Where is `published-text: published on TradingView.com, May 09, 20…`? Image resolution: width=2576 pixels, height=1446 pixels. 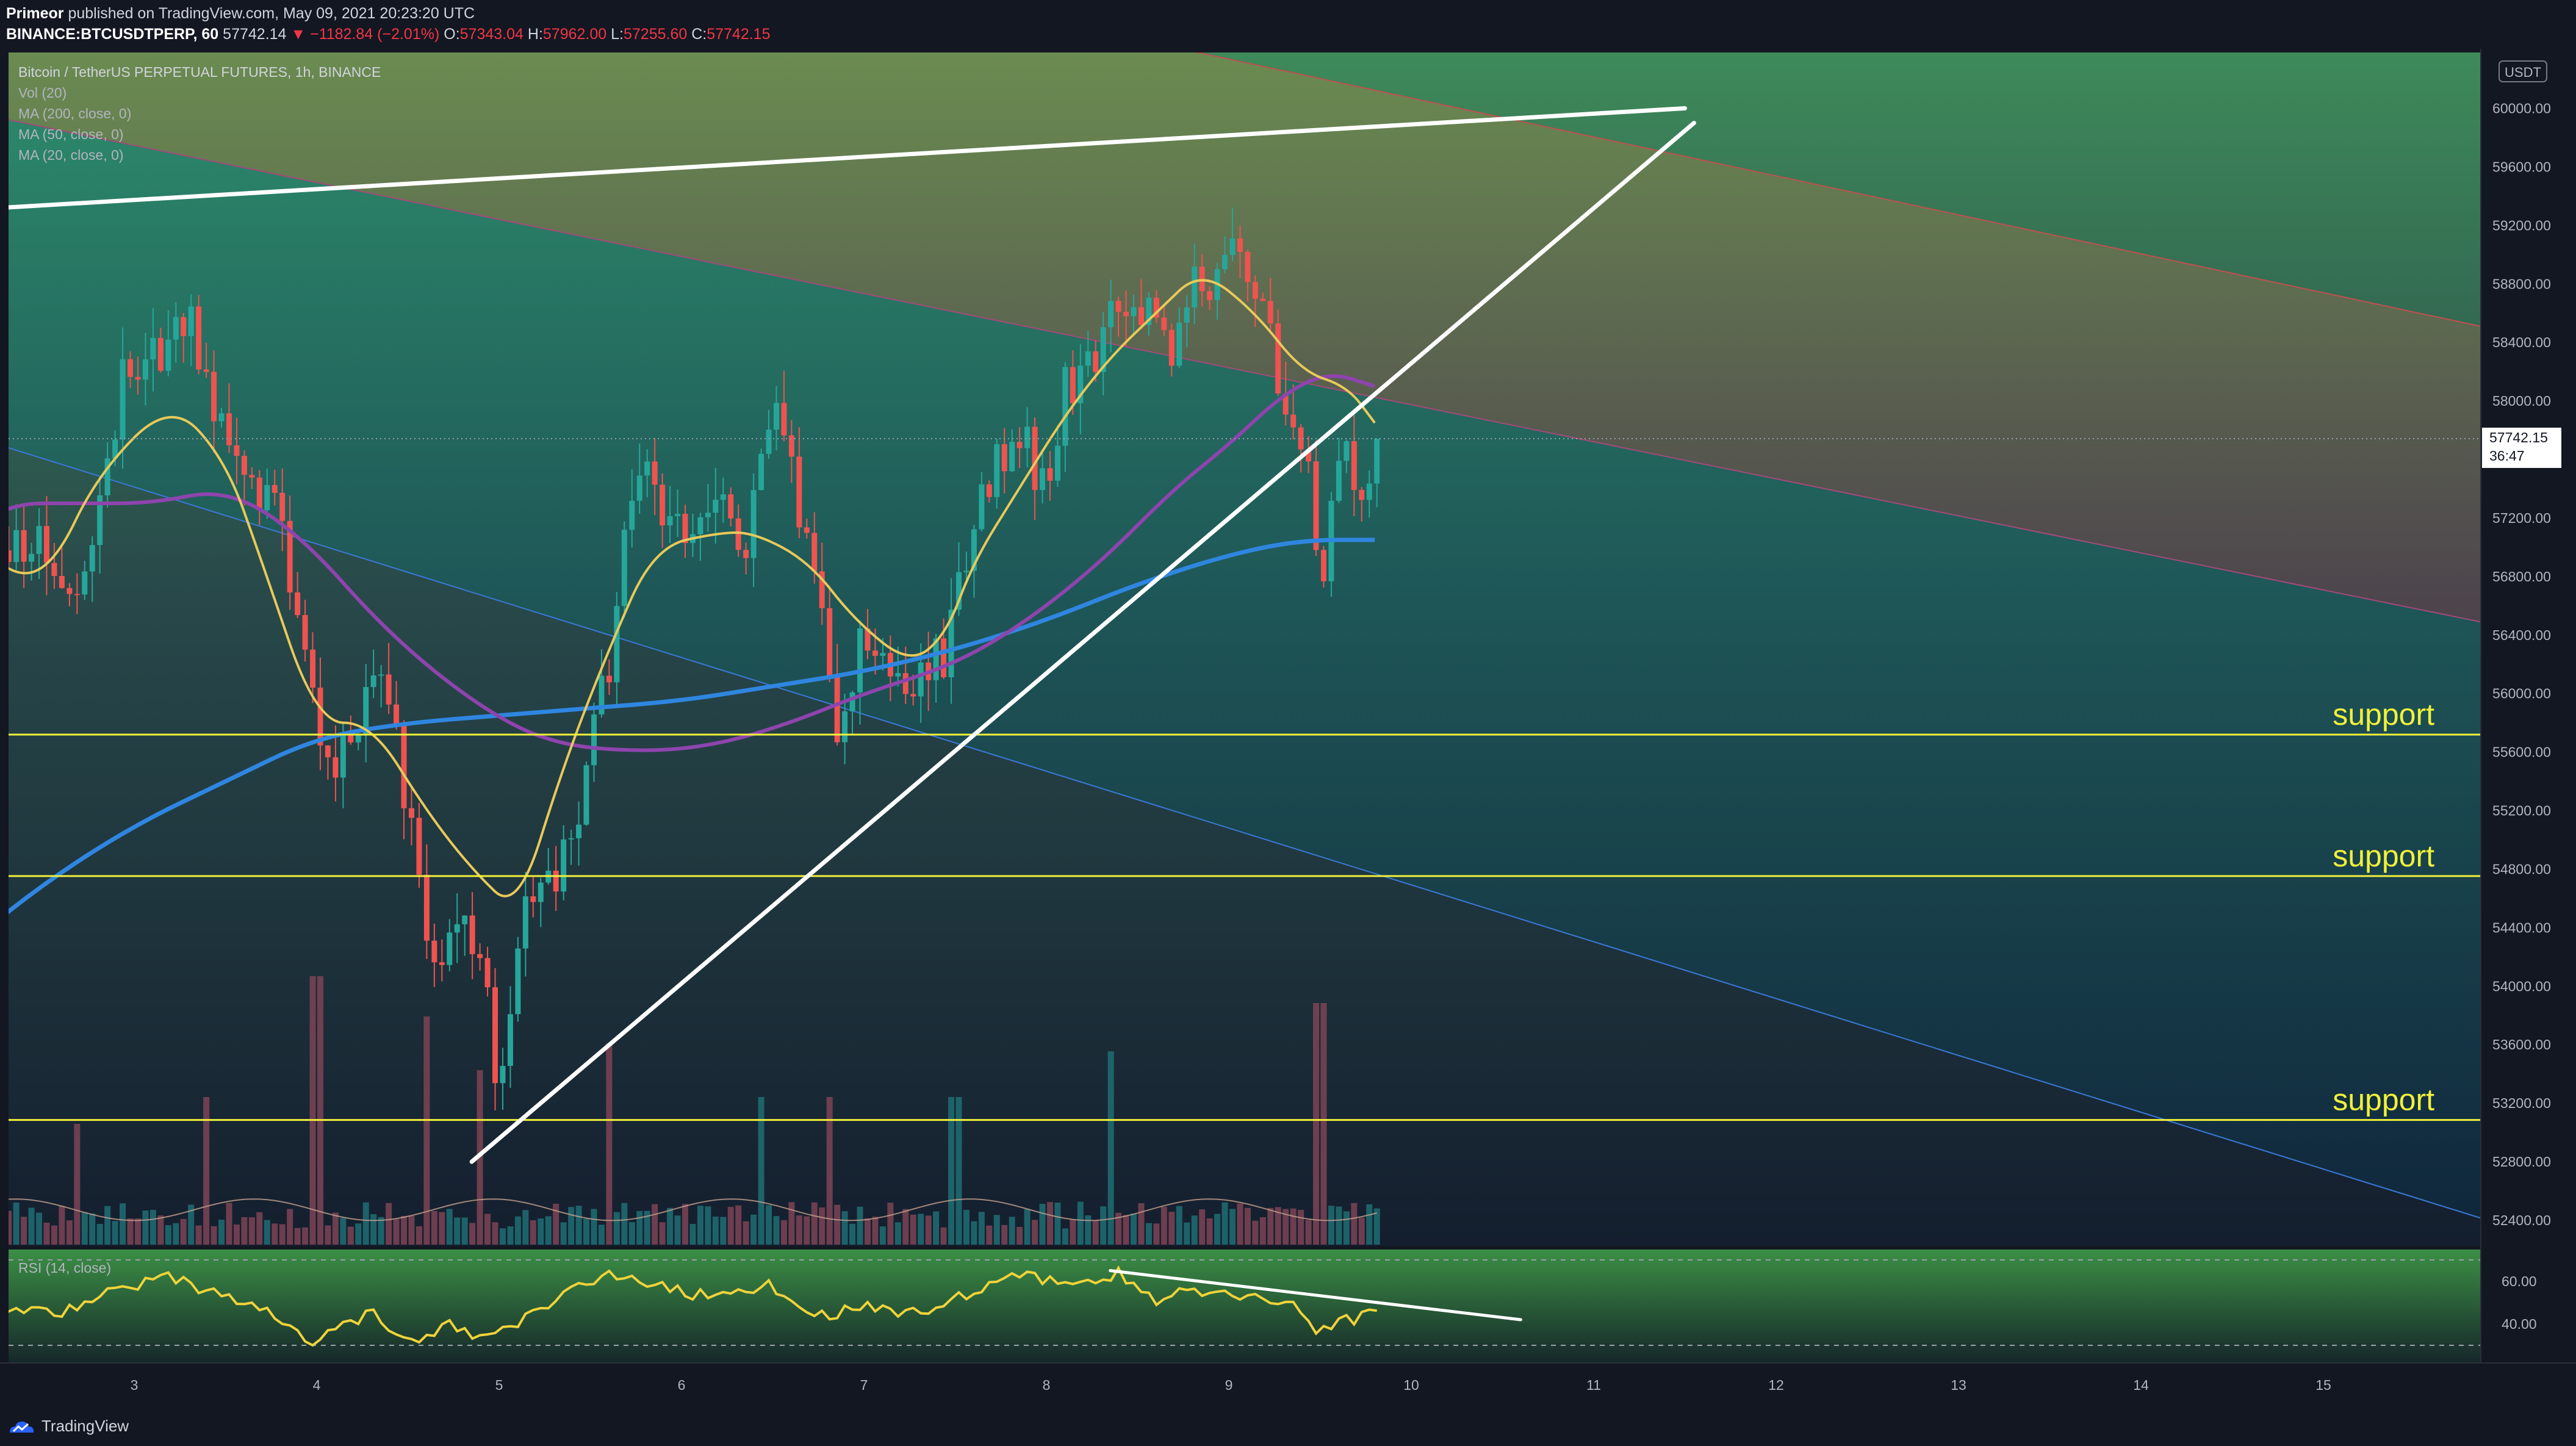
published-text: published on TradingView.com, May 09, 20… is located at coordinates (271, 13).